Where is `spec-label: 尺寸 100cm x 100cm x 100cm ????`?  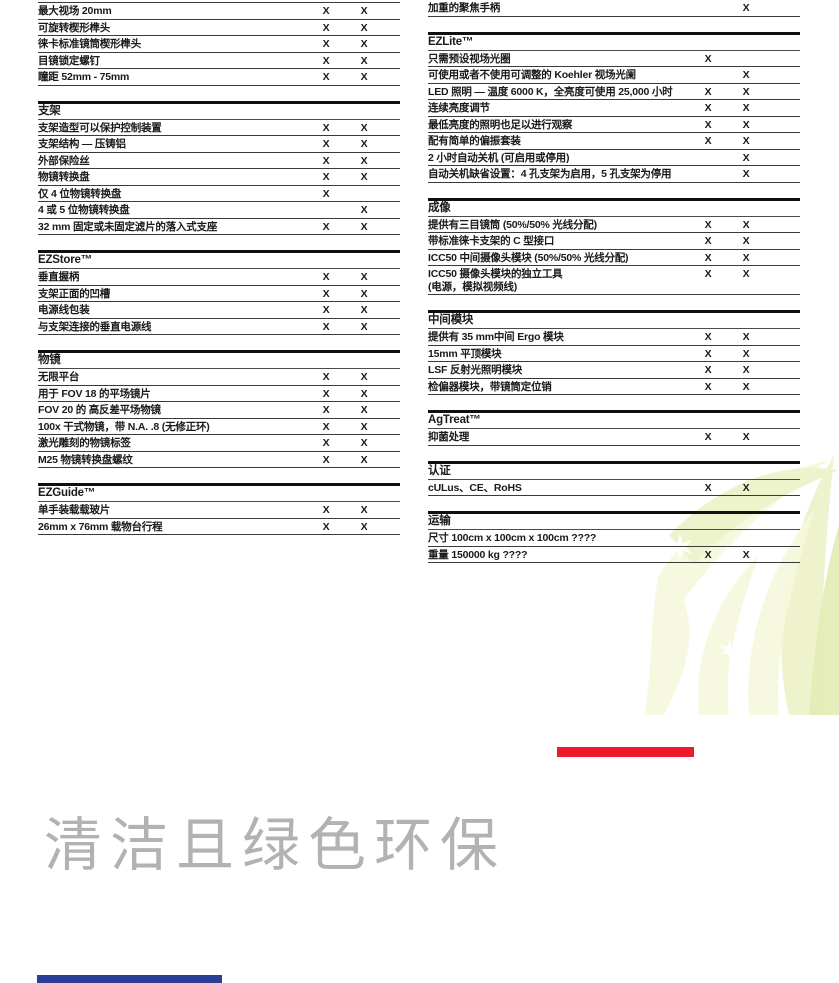
spec-label: 尺寸 100cm x 100cm x 100cm ???? is located at coordinates (512, 538).